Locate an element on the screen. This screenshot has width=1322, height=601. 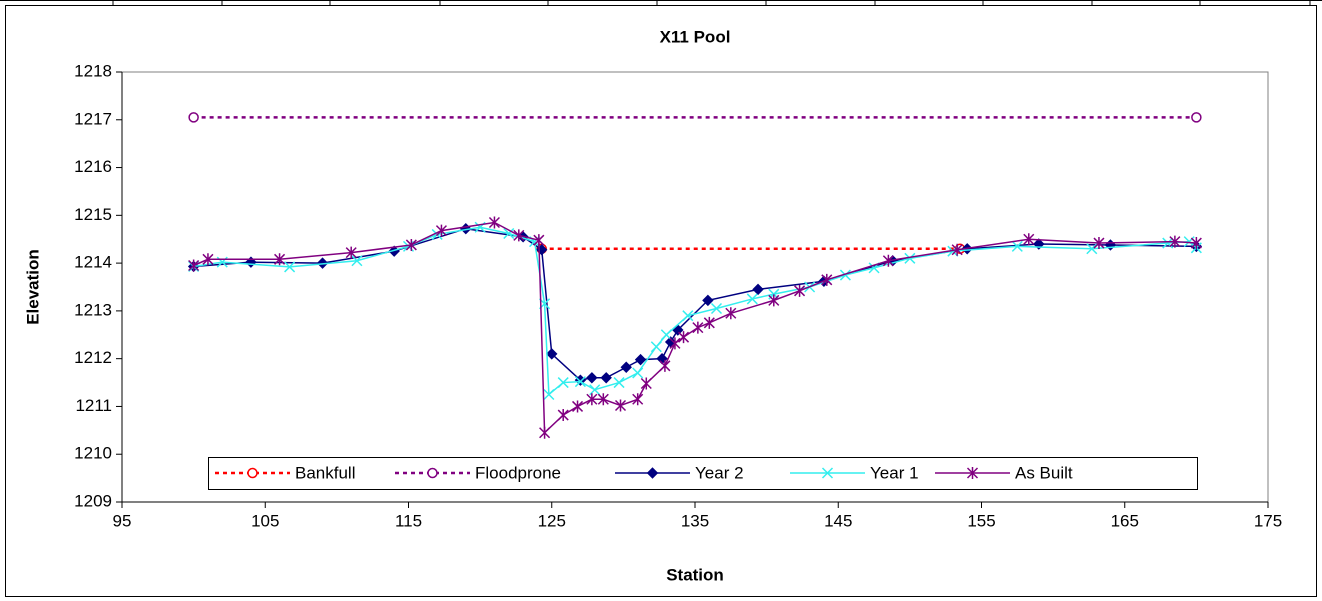
y-tick-label: 1212 is located at coordinates (93, 357).